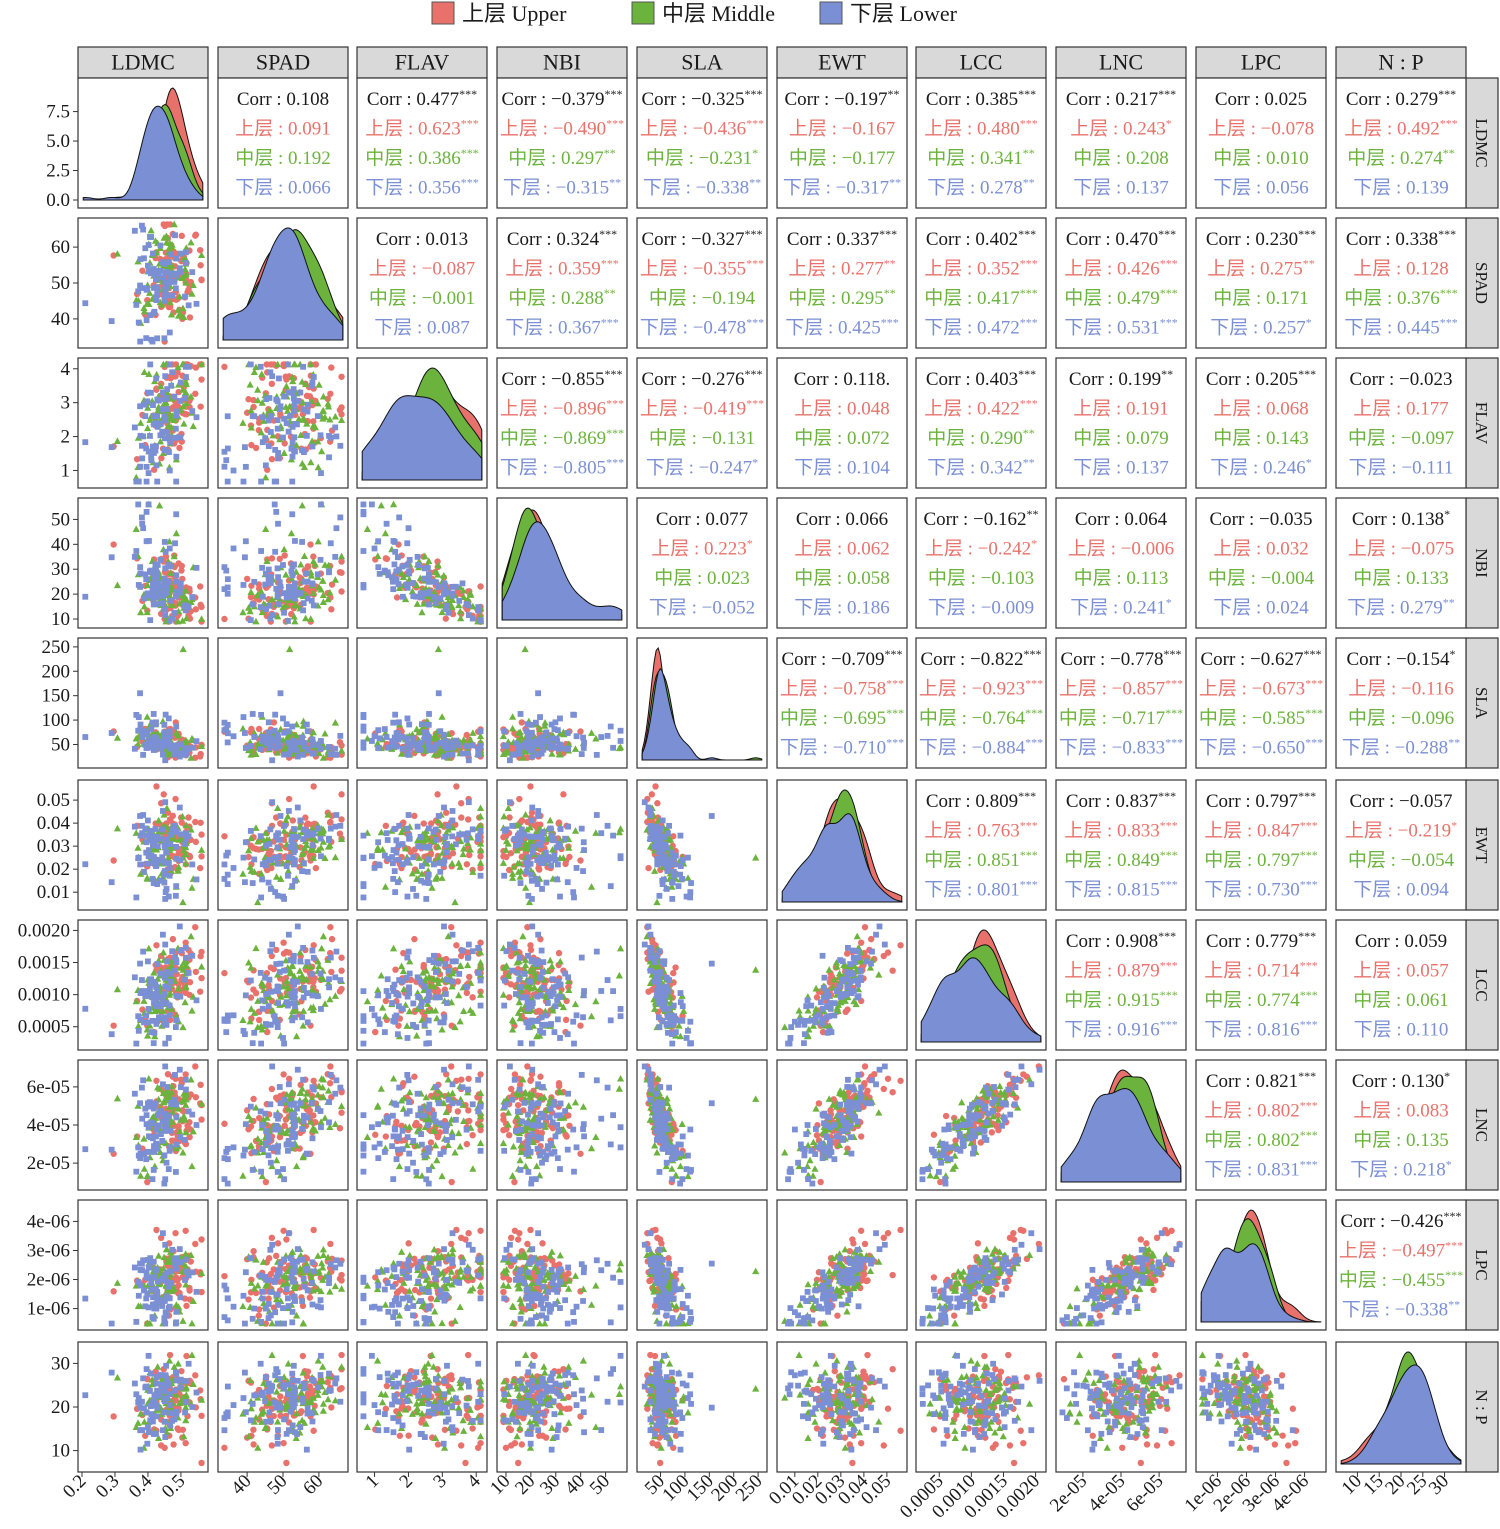 The height and width of the screenshot is (1529, 1500). I want to click on corr-upper: 上层 : −0.087, so click(422, 269).